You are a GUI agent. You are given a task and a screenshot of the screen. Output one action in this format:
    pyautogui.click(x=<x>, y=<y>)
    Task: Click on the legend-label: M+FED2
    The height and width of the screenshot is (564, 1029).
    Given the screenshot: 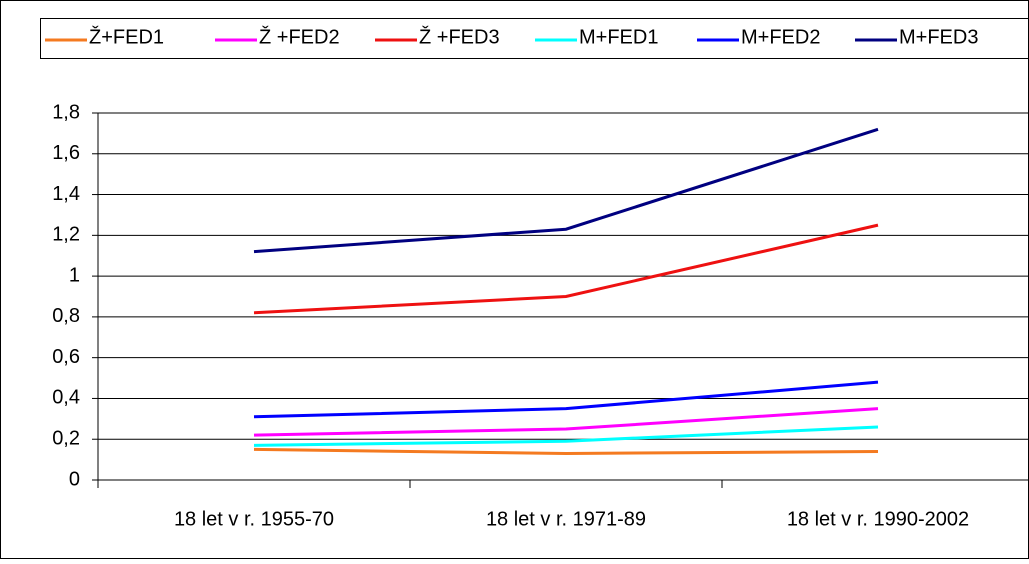 What is the action you would take?
    pyautogui.click(x=780, y=37)
    